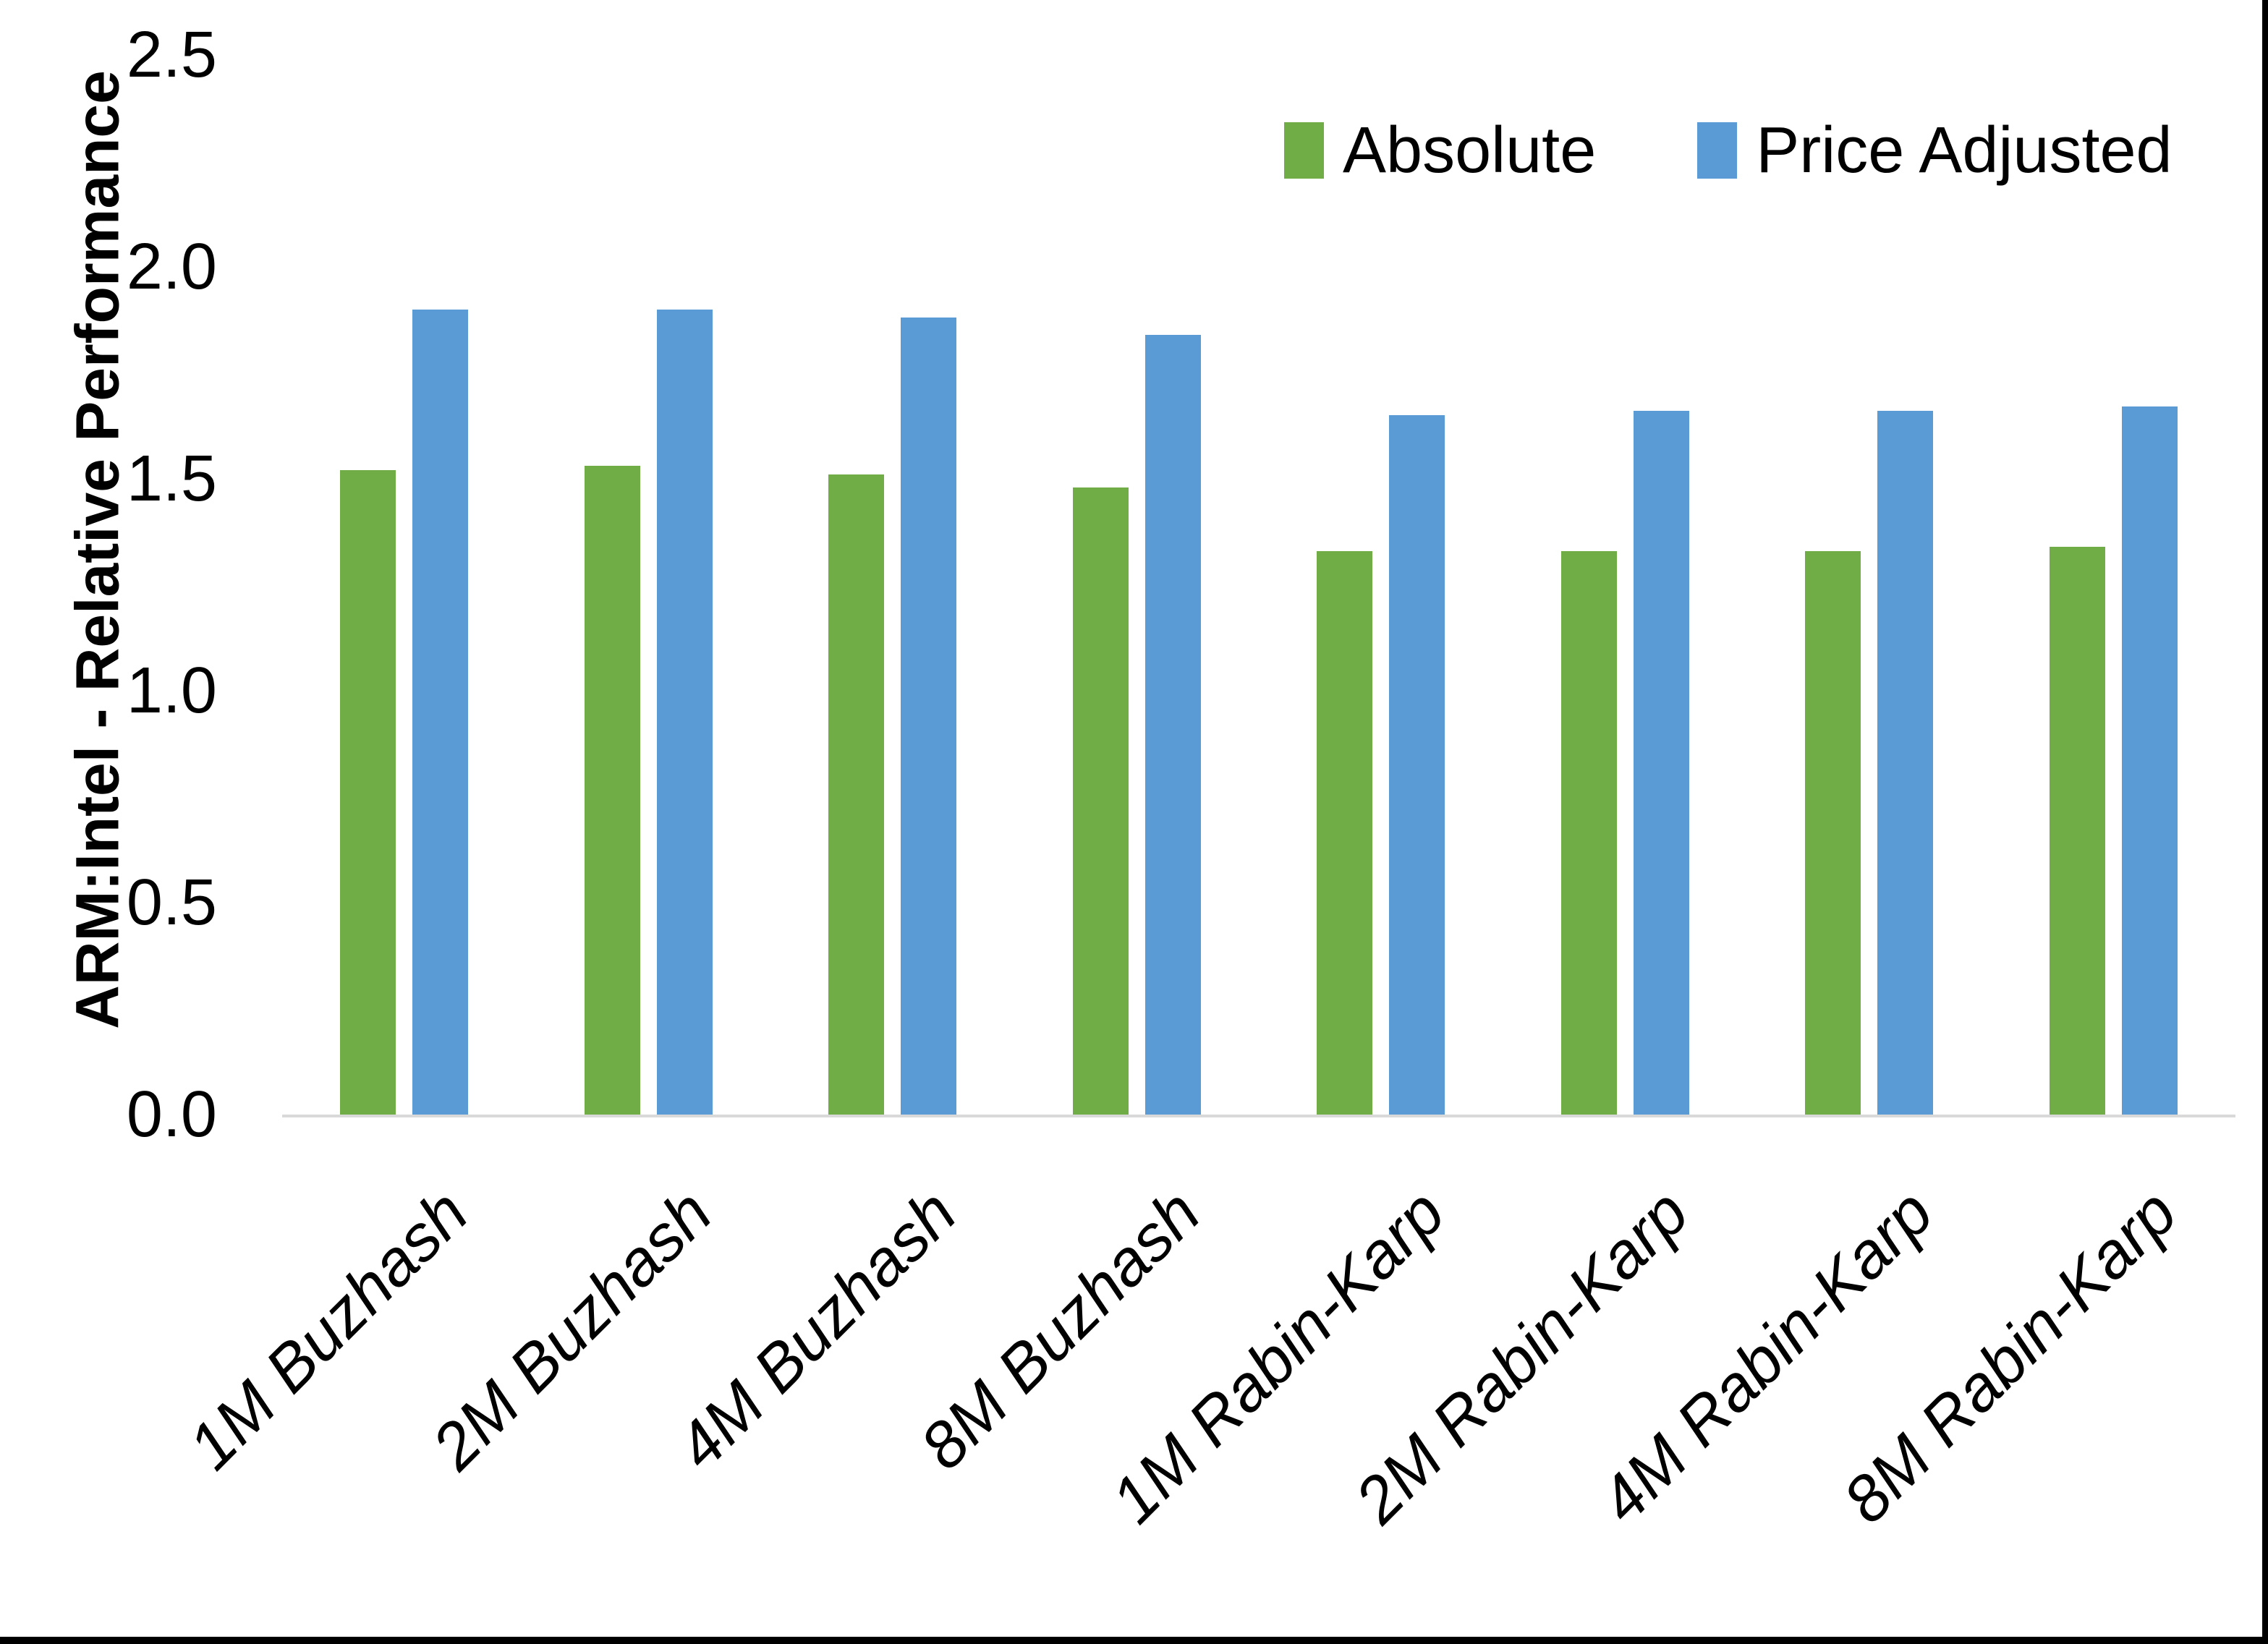 The width and height of the screenshot is (2268, 1644). Describe the element at coordinates (171, 1114) in the screenshot. I see `y-tick-label: 0.0` at that location.